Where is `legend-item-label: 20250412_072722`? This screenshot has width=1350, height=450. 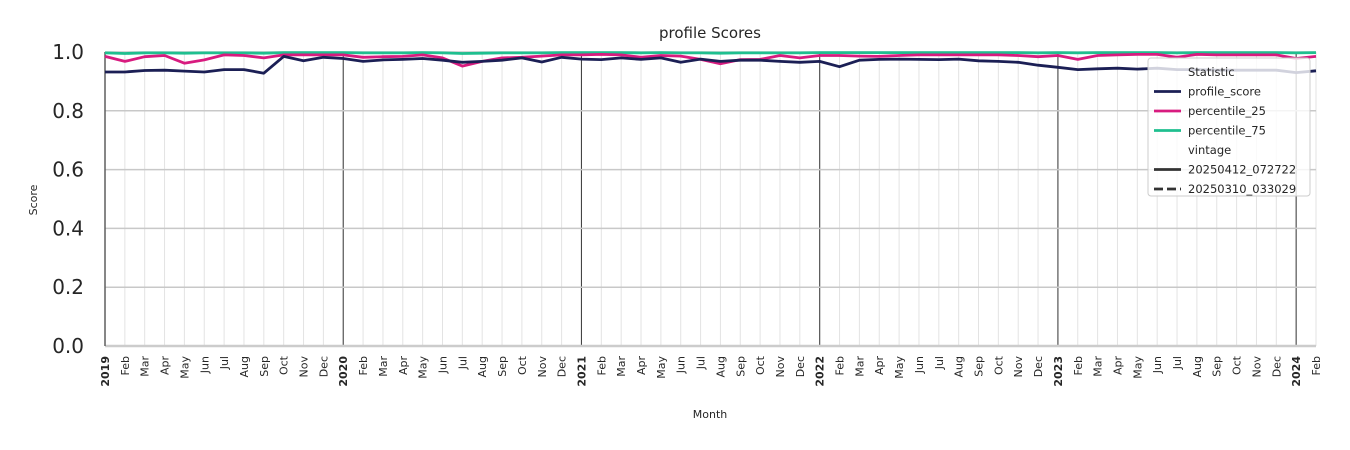 legend-item-label: 20250412_072722 is located at coordinates (1242, 170).